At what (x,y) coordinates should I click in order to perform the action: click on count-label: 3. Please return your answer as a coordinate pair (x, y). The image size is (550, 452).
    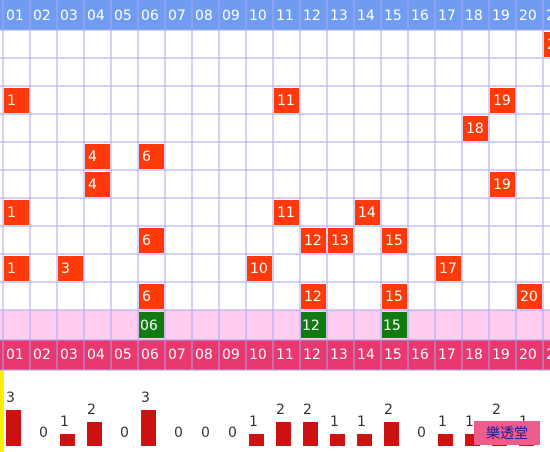
    Looking at the image, I should click on (145, 398).